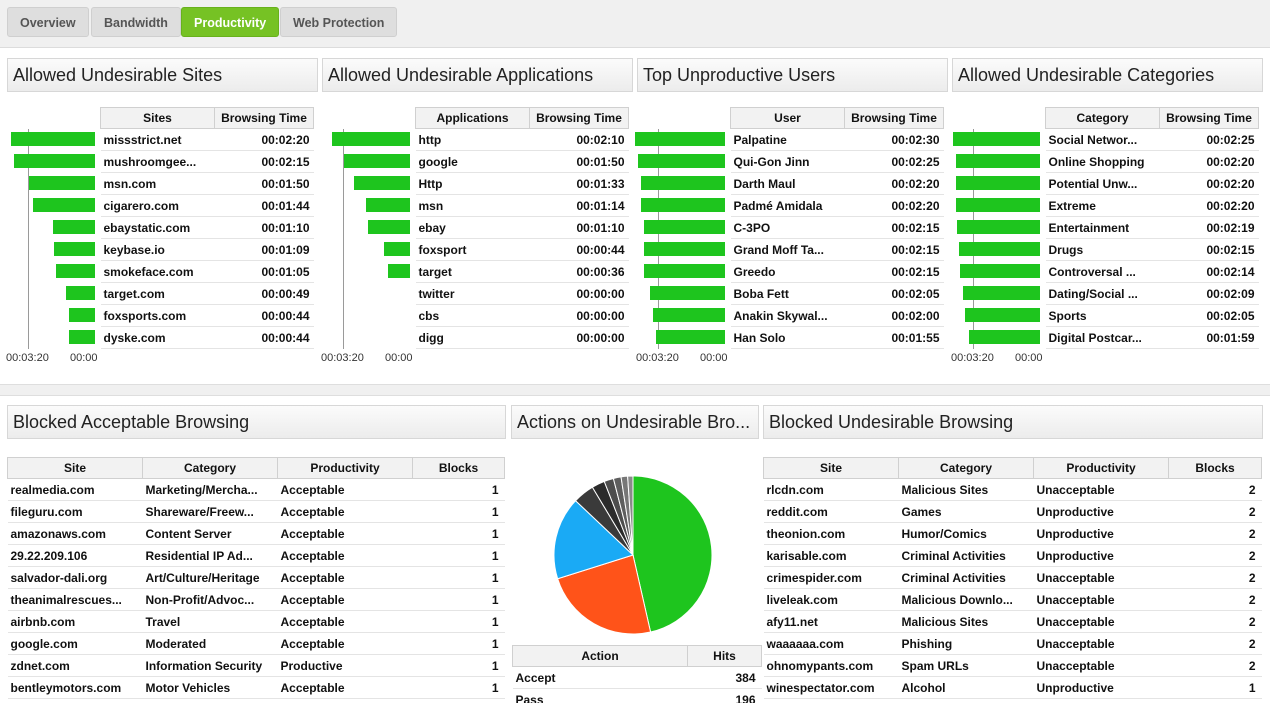  I want to click on column-header-action: Action, so click(600, 656).